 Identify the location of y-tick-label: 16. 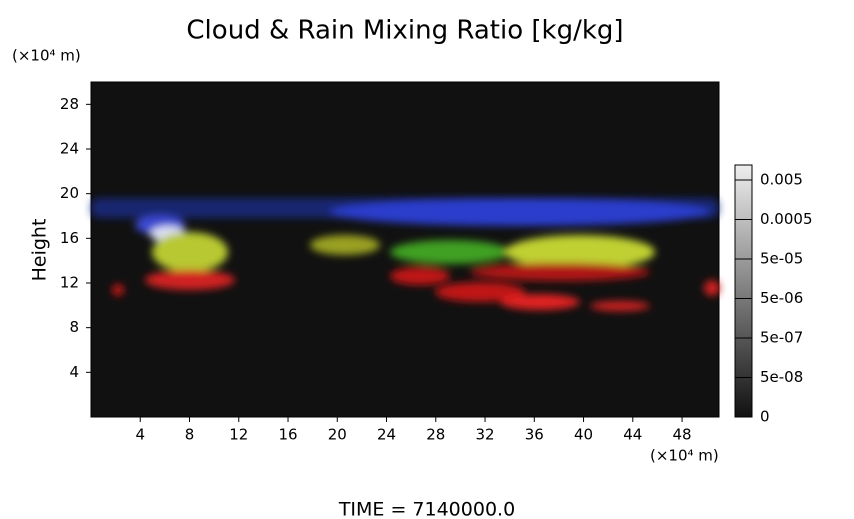
(69, 238).